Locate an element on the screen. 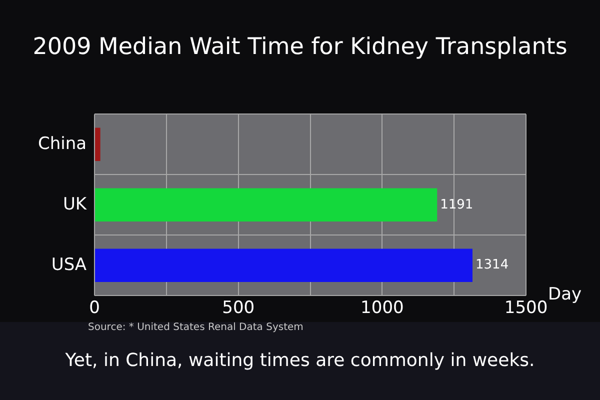 The width and height of the screenshot is (600, 400). chart-title: 2009 Median Wait Time for Kidney Transplants is located at coordinates (300, 47).